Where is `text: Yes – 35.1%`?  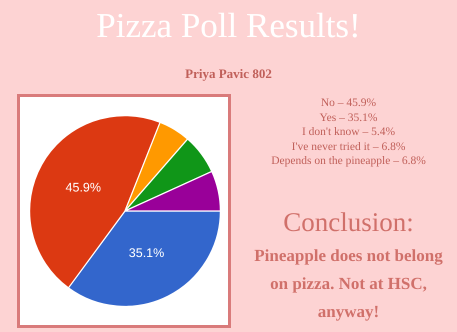 text: Yes – 35.1% is located at coordinates (348, 117).